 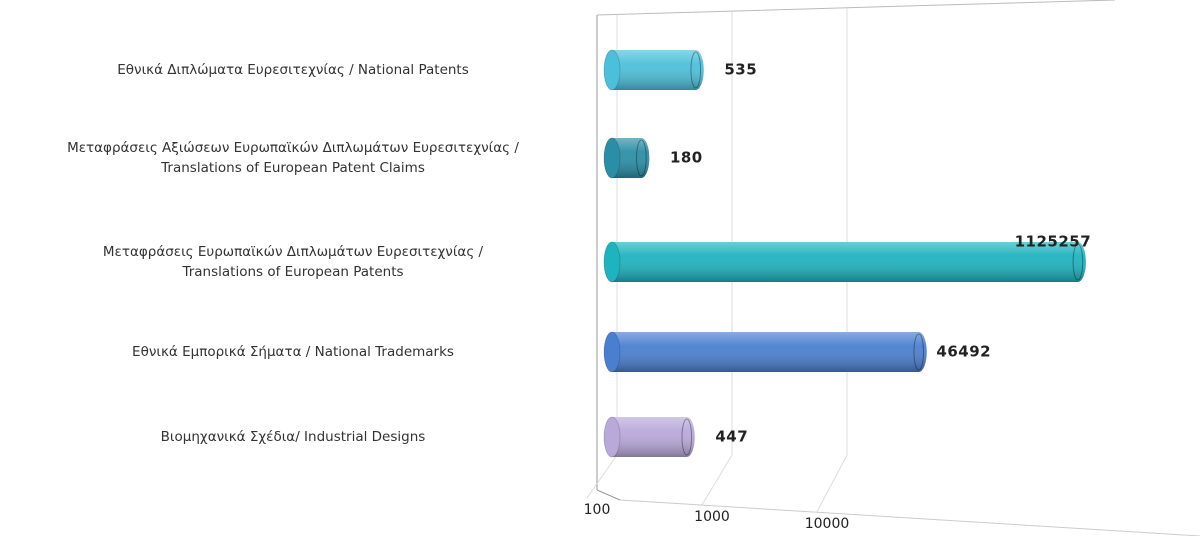 What do you see at coordinates (856, 8) in the screenshot?
I see `back-wall-top` at bounding box center [856, 8].